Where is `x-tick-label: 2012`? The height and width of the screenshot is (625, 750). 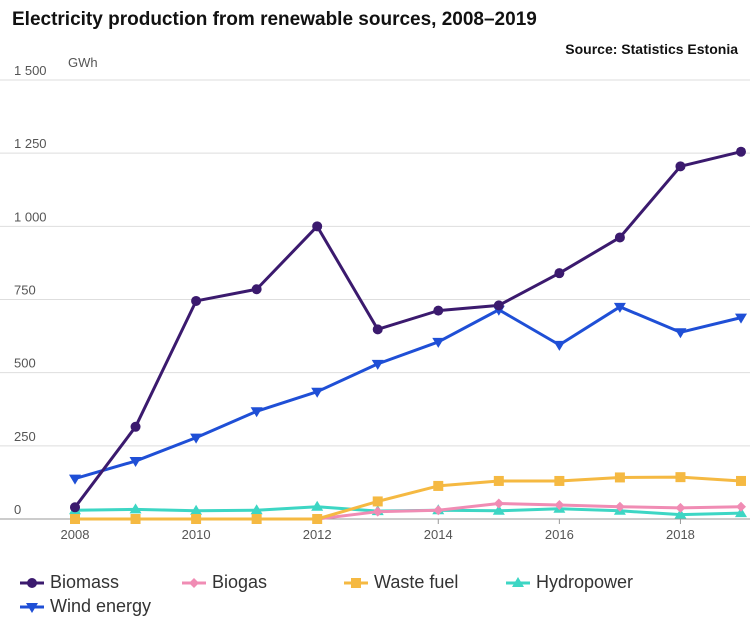
x-tick-label: 2012 is located at coordinates (317, 534).